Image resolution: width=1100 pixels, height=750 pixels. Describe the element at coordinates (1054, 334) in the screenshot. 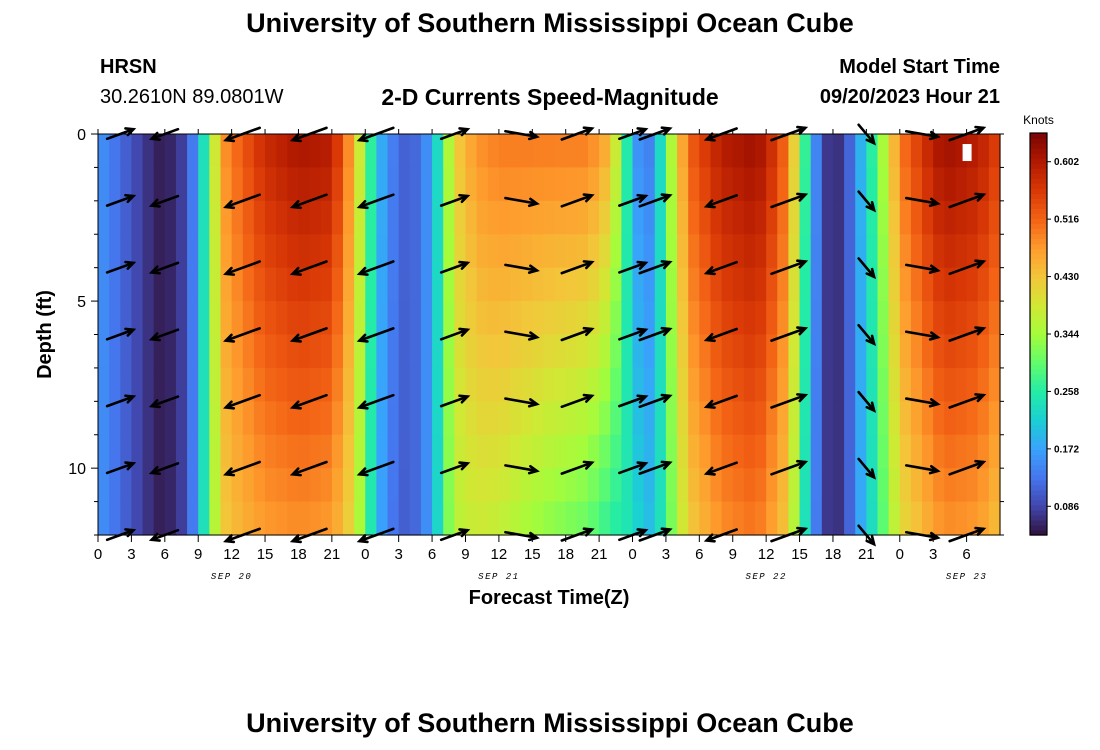

I see `colorbar: 0.086 0.172 0.258 0.344 0.430 0.516 0.602` at that location.